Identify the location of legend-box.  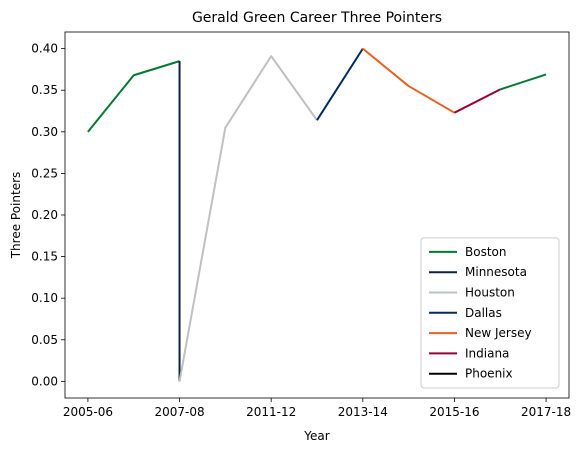
(490, 313).